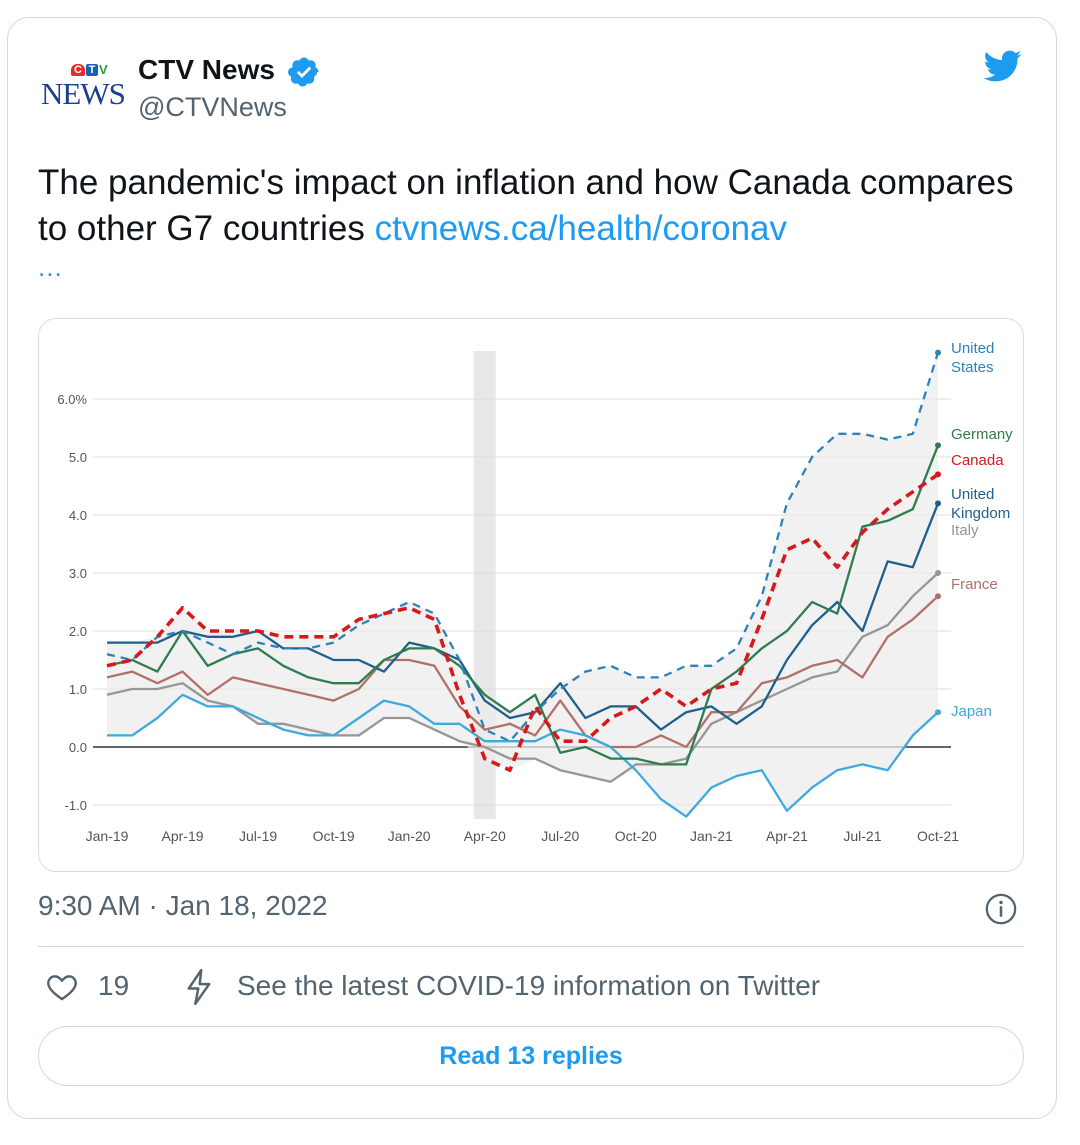 The width and height of the screenshot is (1080, 1145). I want to click on ctv-news-logo: C T V NEWS, so click(83, 86).